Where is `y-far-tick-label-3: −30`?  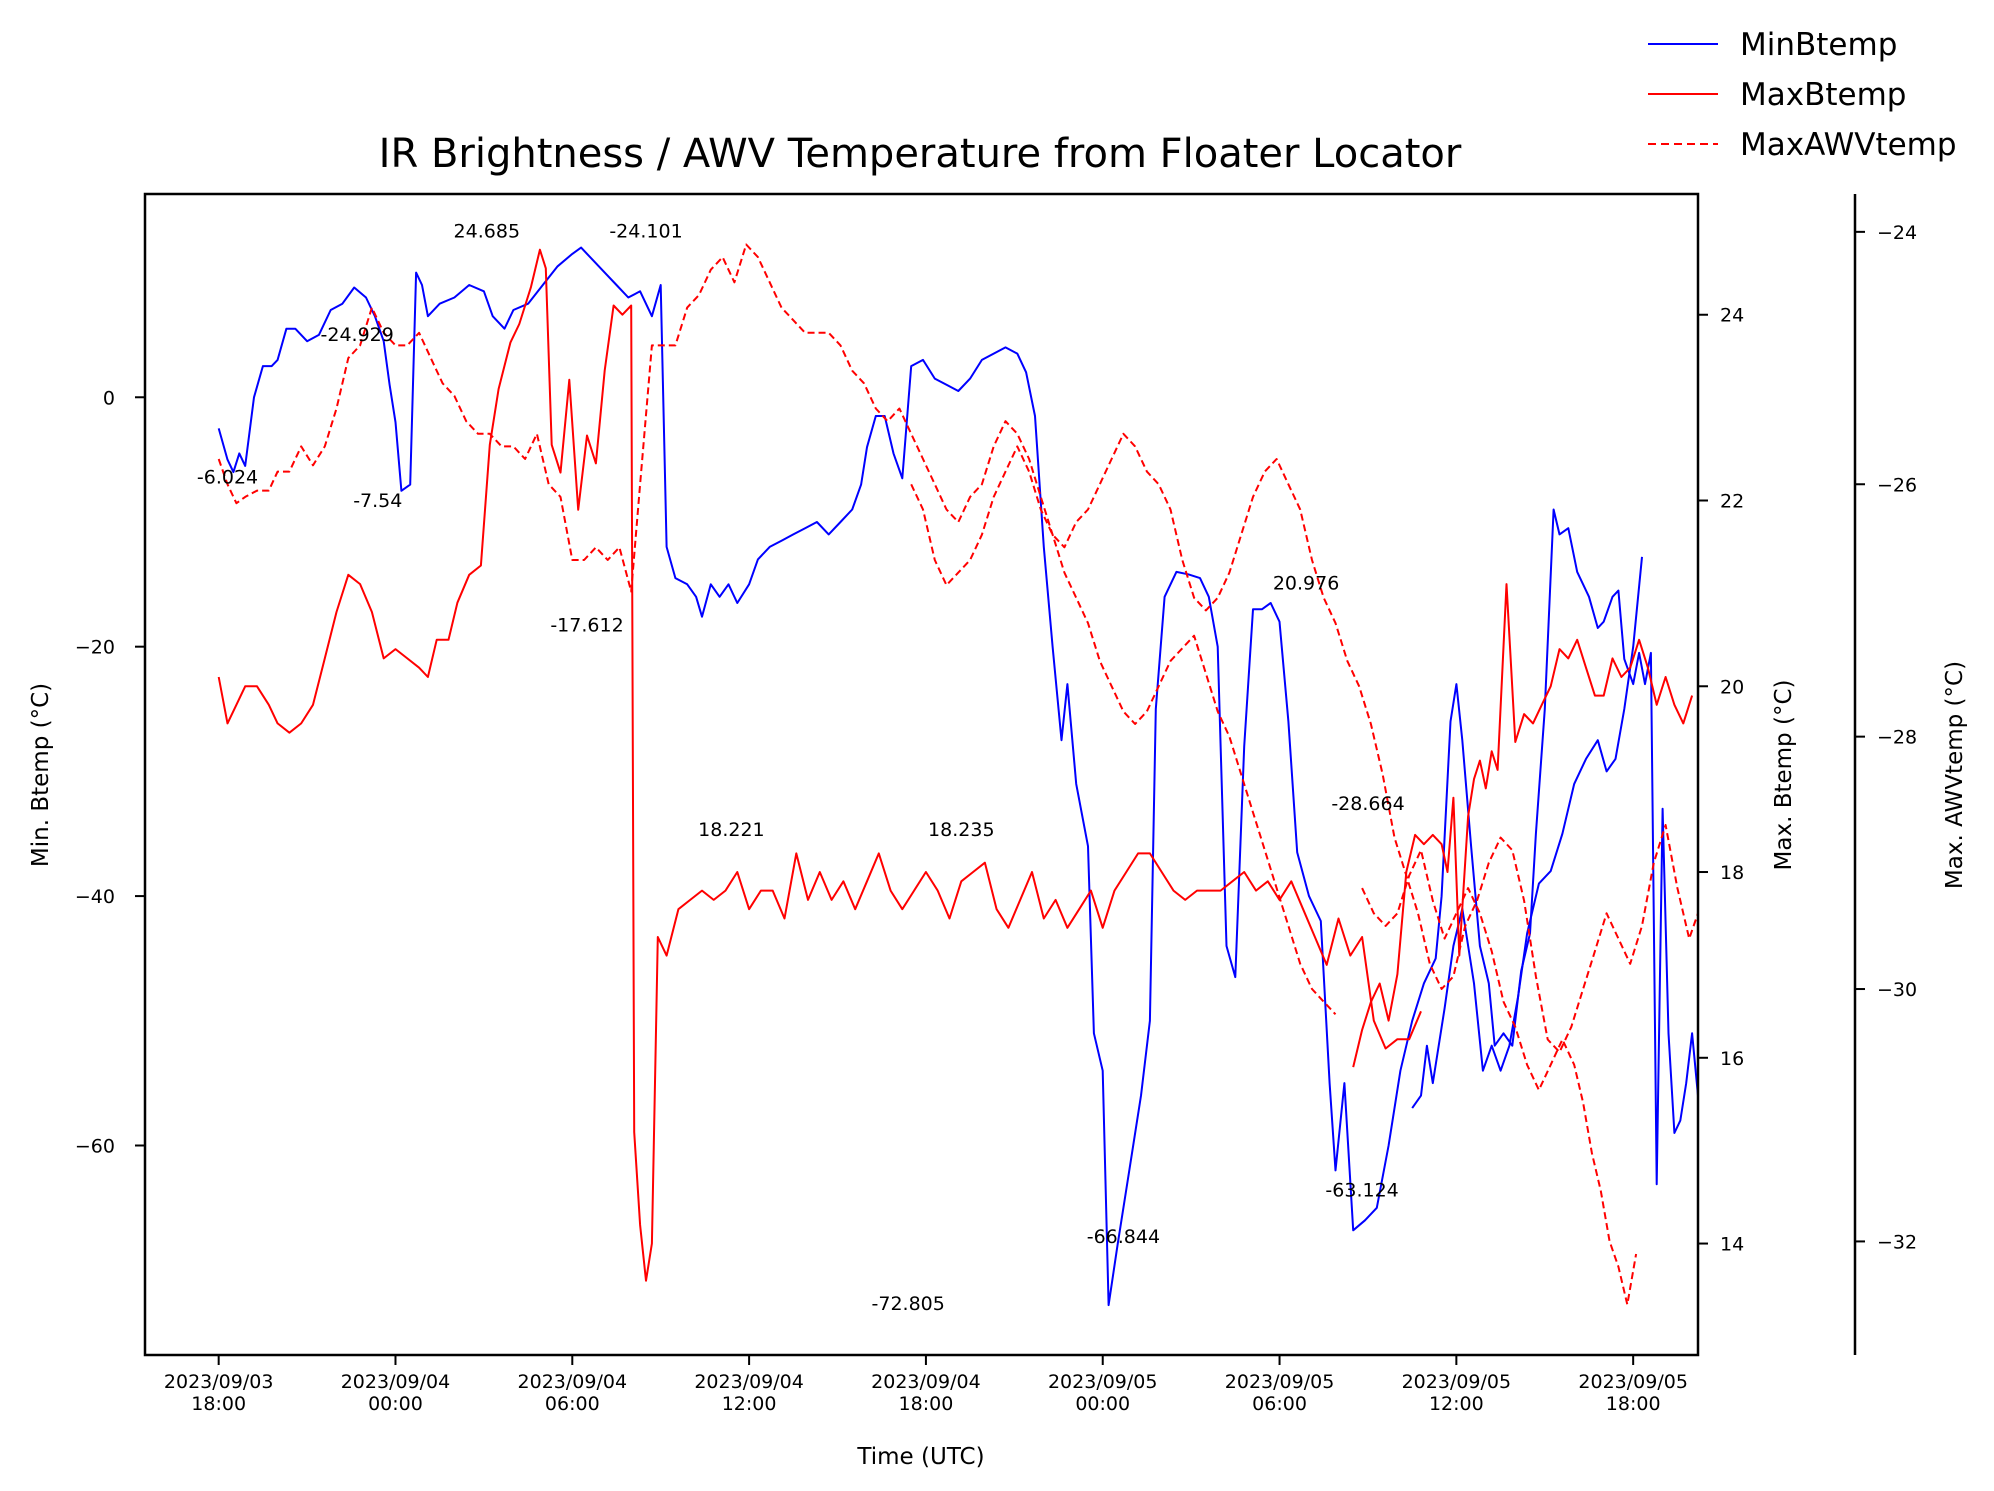 y-far-tick-label-3: −30 is located at coordinates (1897, 990).